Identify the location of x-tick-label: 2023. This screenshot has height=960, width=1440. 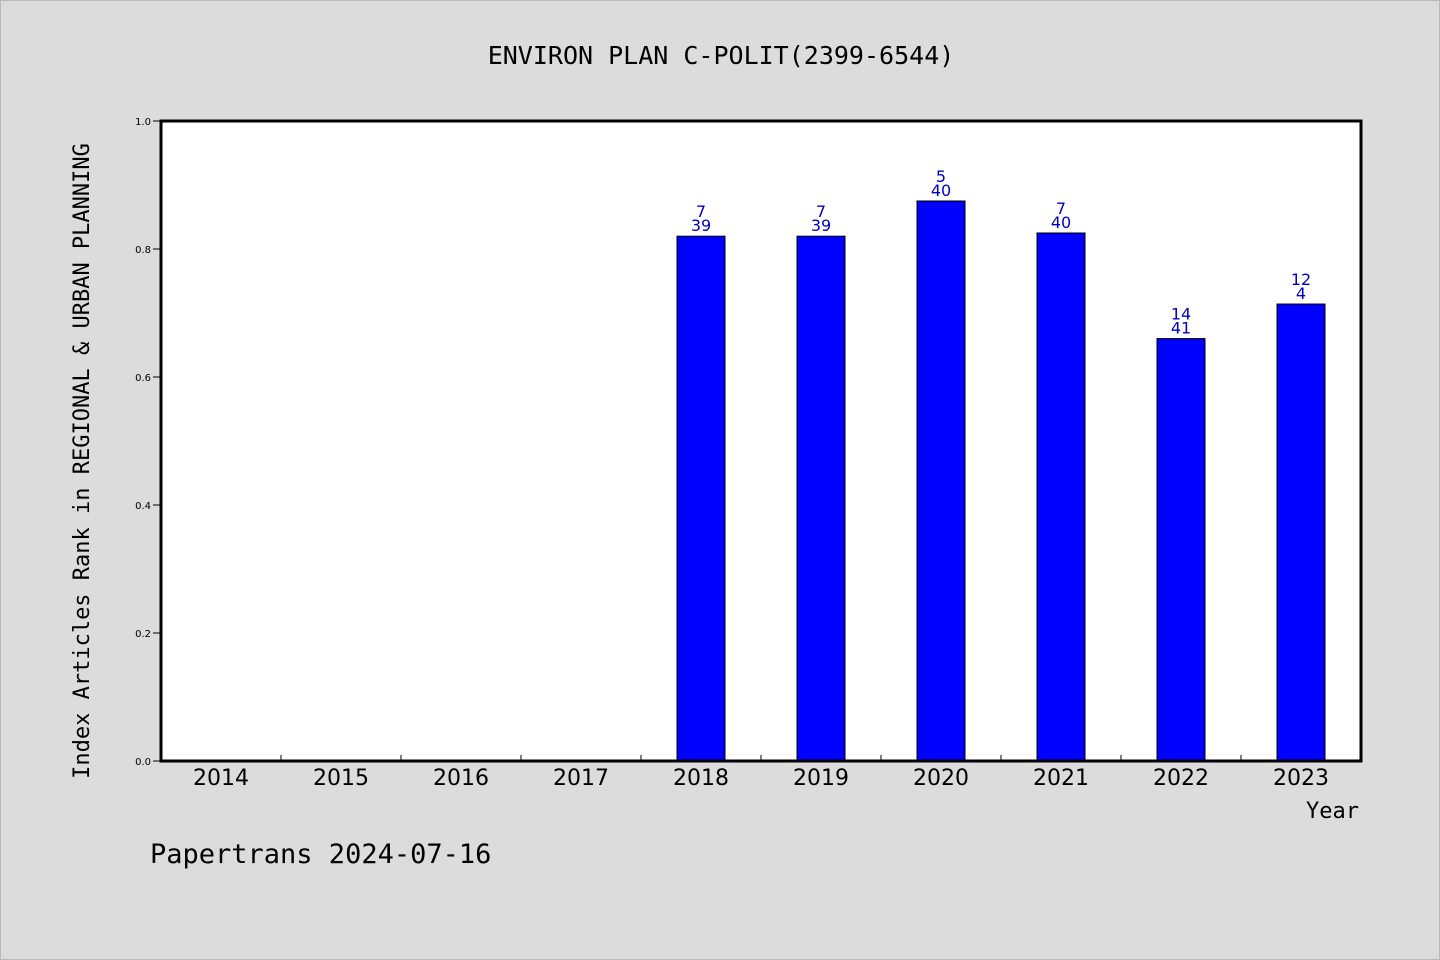
(1301, 778).